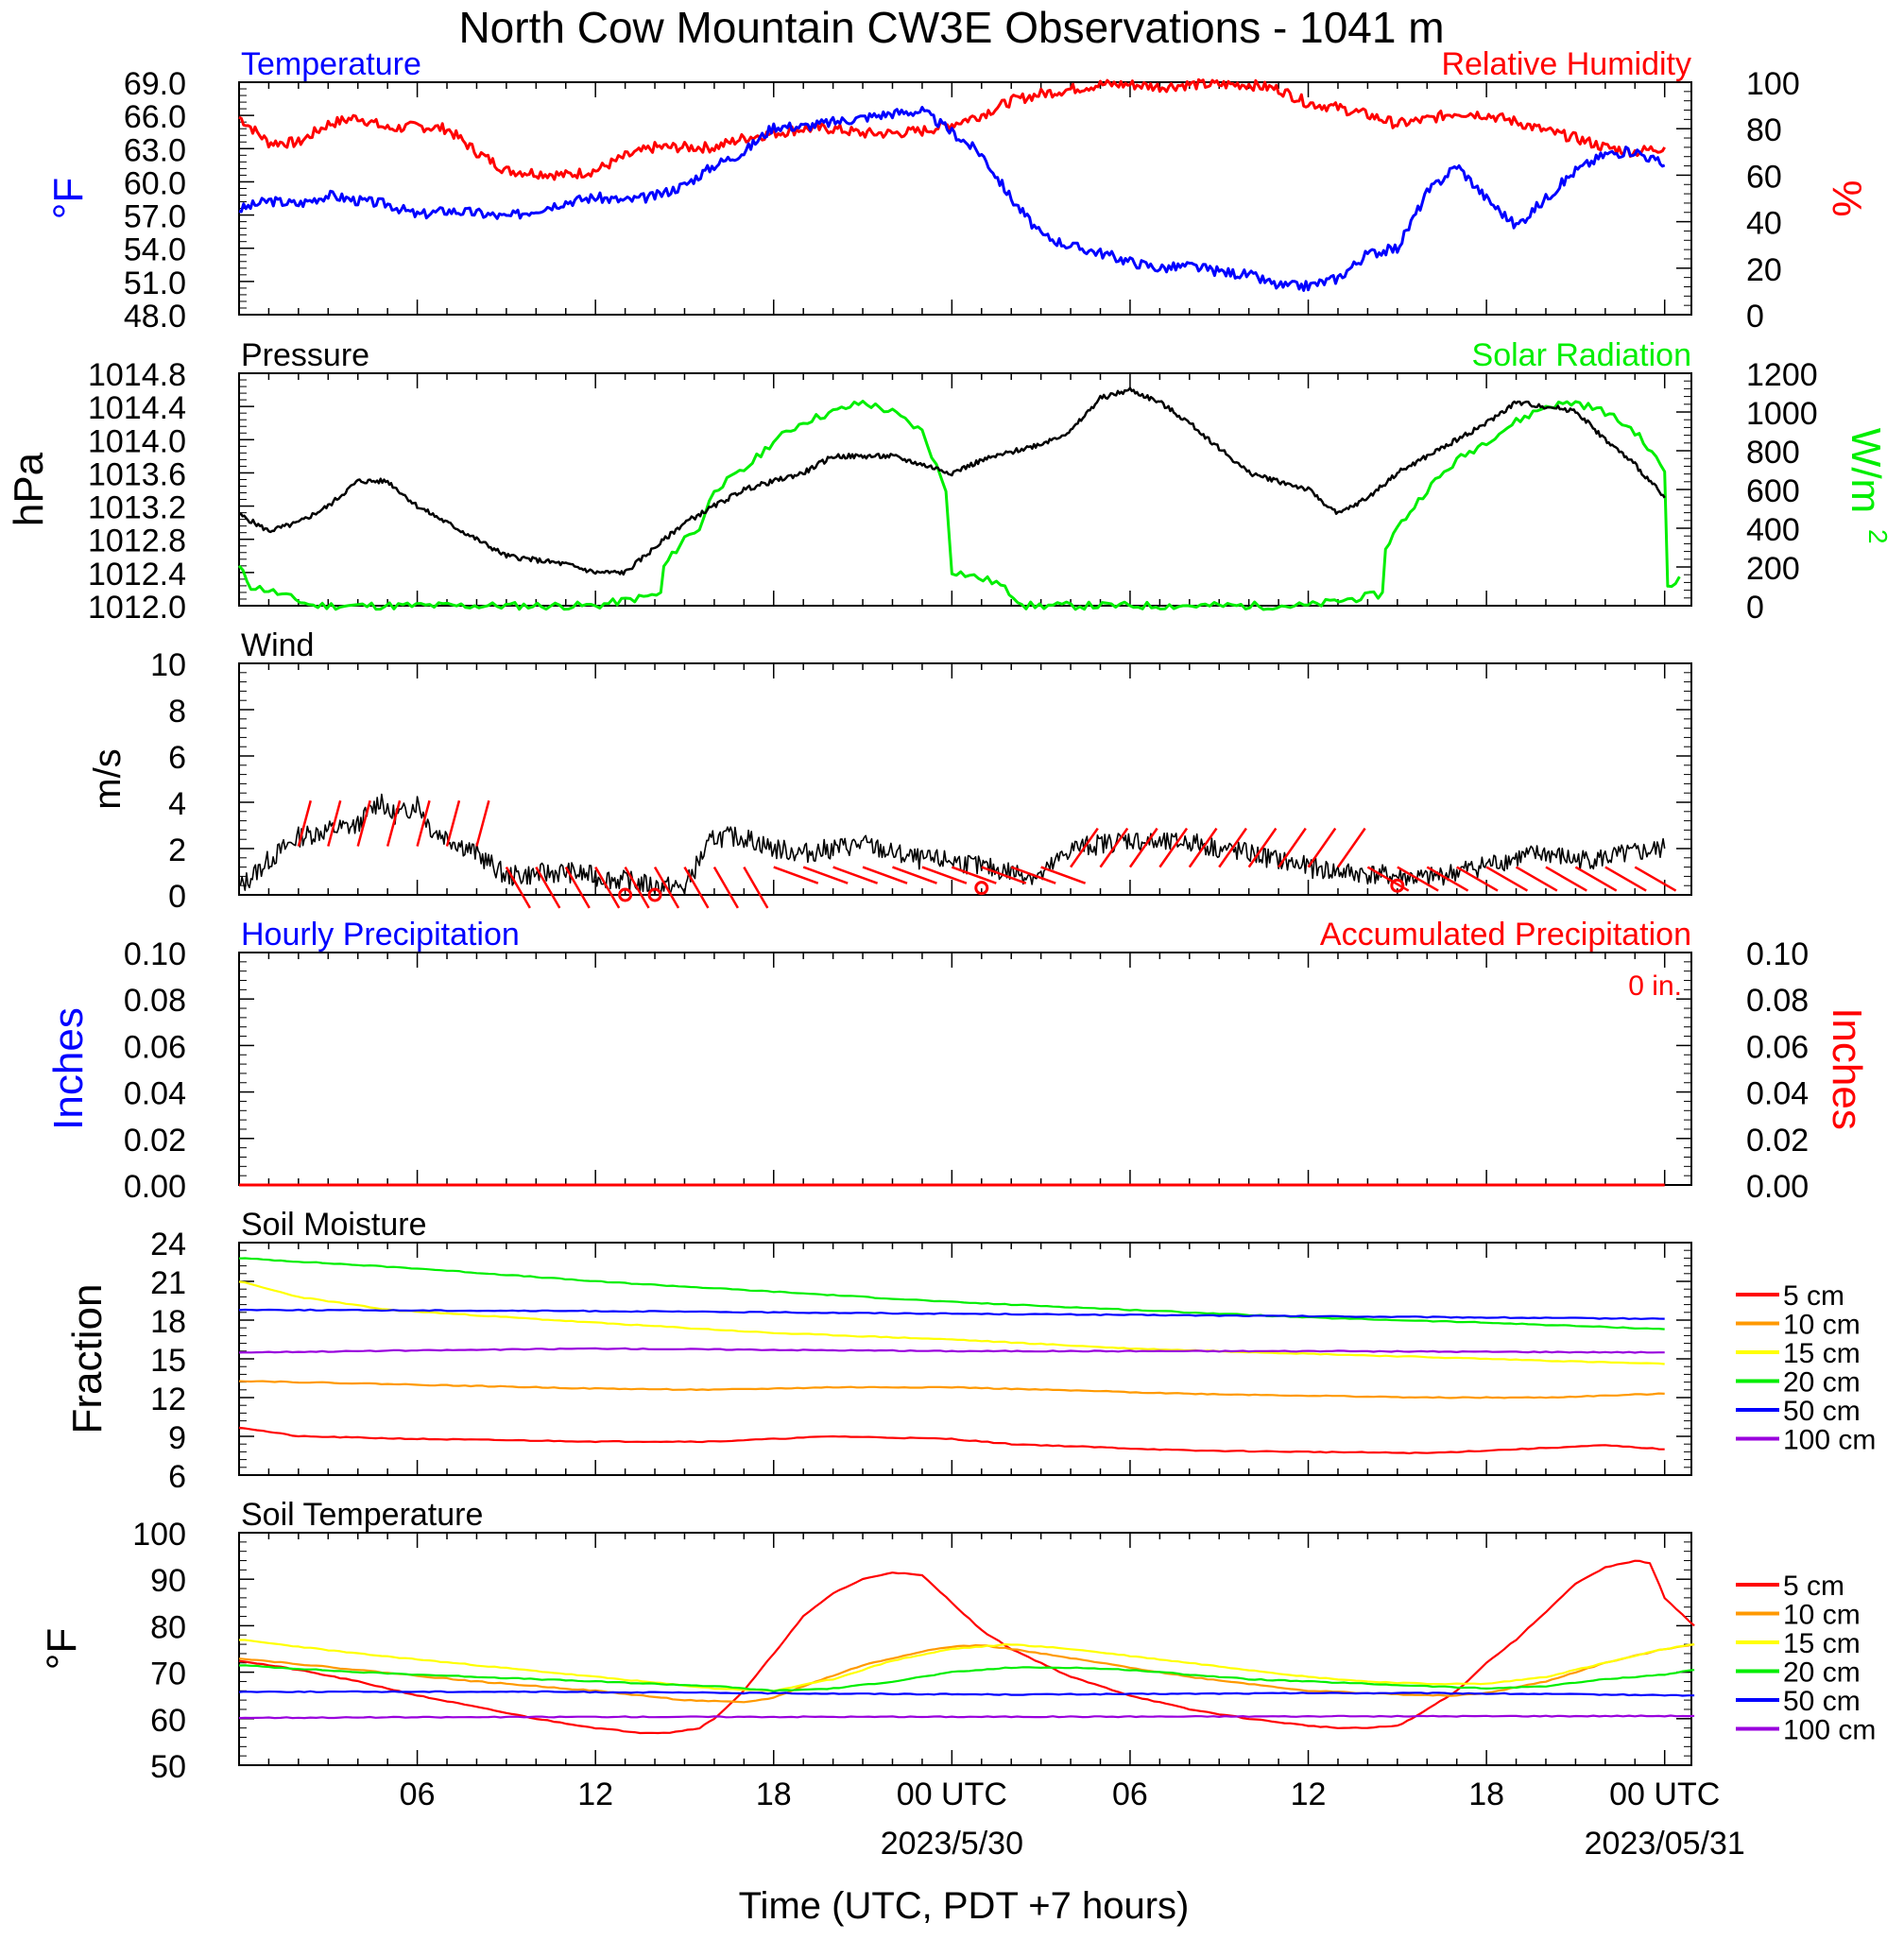 The height and width of the screenshot is (1940, 1904). What do you see at coordinates (168, 1400) in the screenshot?
I see `y-tick-label: 12` at bounding box center [168, 1400].